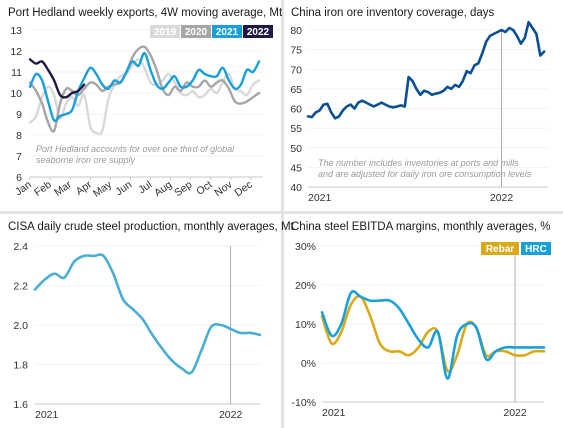 This screenshot has width=563, height=428. What do you see at coordinates (16, 73) in the screenshot?
I see `y-tick-label: 11` at bounding box center [16, 73].